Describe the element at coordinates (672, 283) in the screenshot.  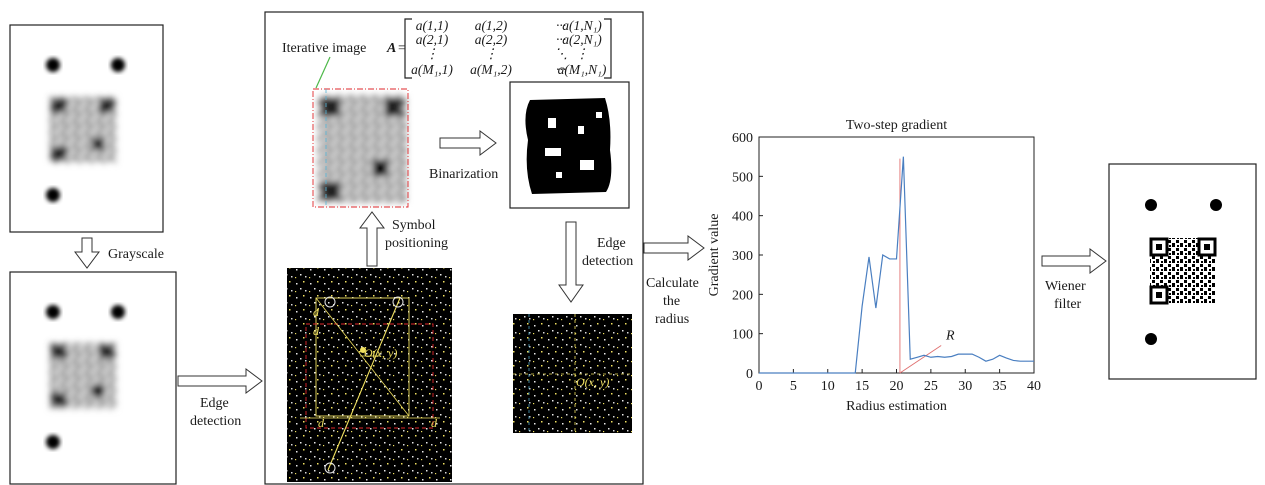
I see `calculate-label-1: Calculate` at that location.